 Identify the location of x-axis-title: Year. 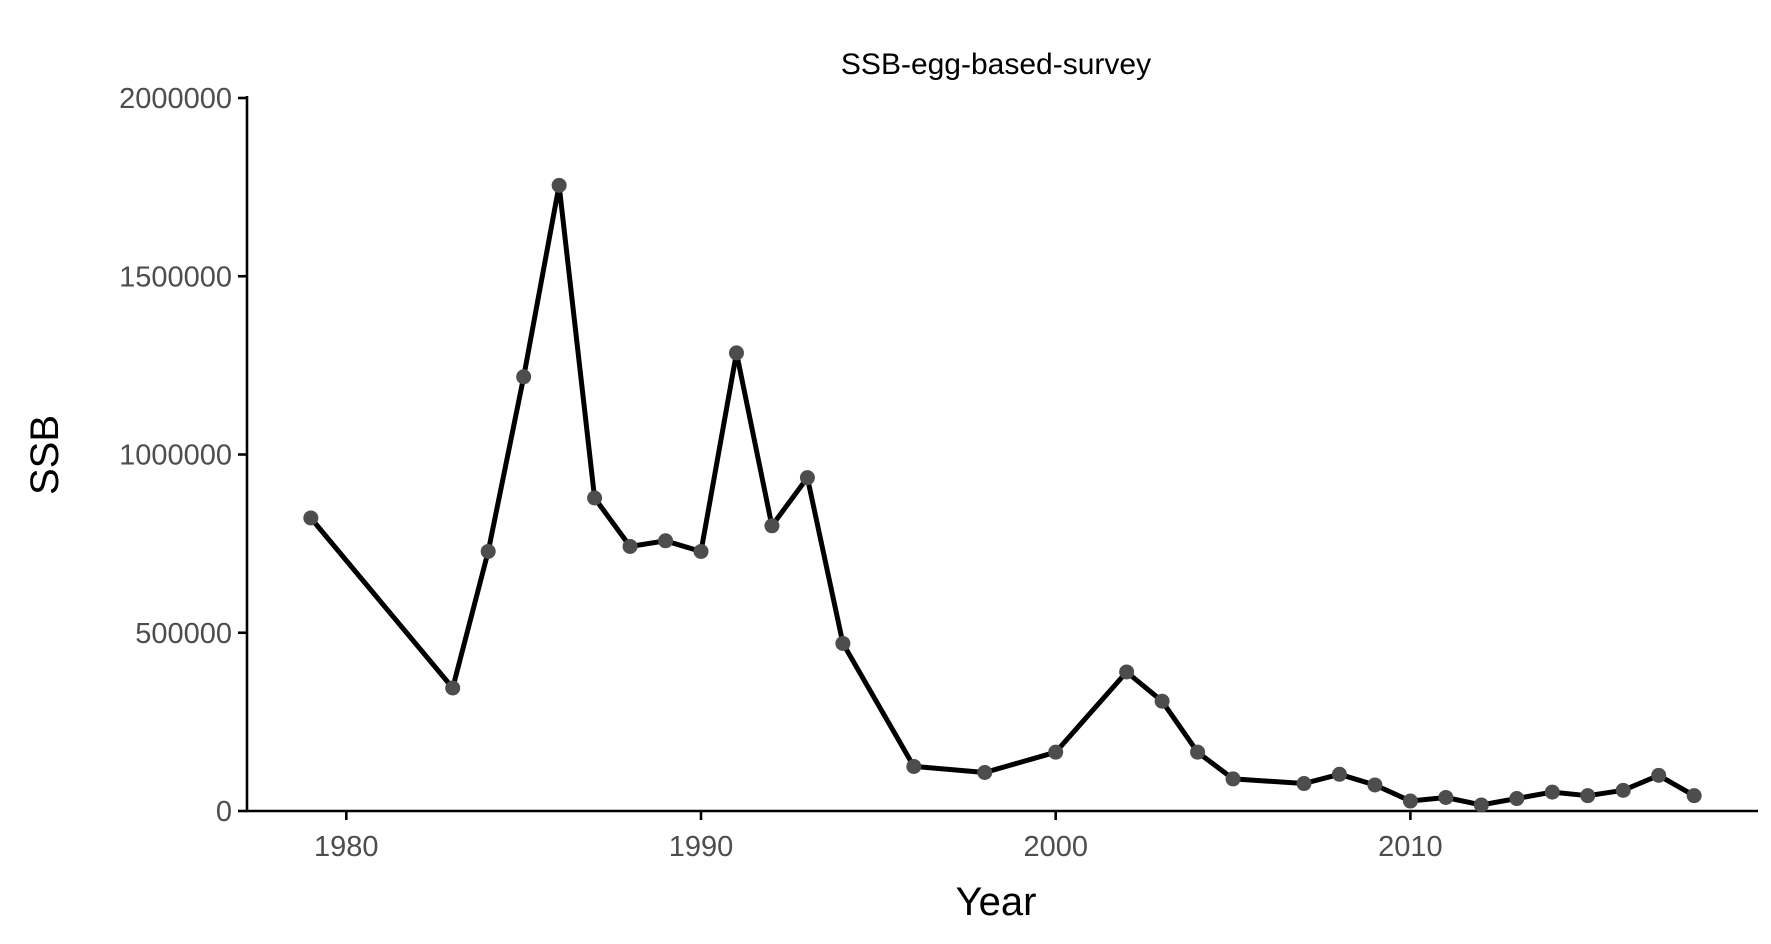
(996, 902).